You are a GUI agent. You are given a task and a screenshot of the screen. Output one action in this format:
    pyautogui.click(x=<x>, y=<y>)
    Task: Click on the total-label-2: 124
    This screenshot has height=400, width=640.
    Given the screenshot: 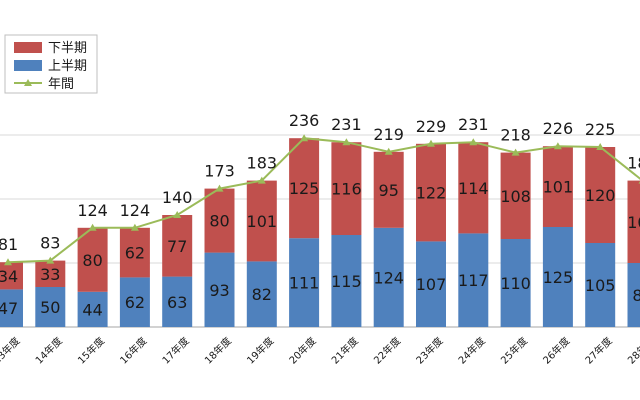 What is the action you would take?
    pyautogui.click(x=92, y=210)
    